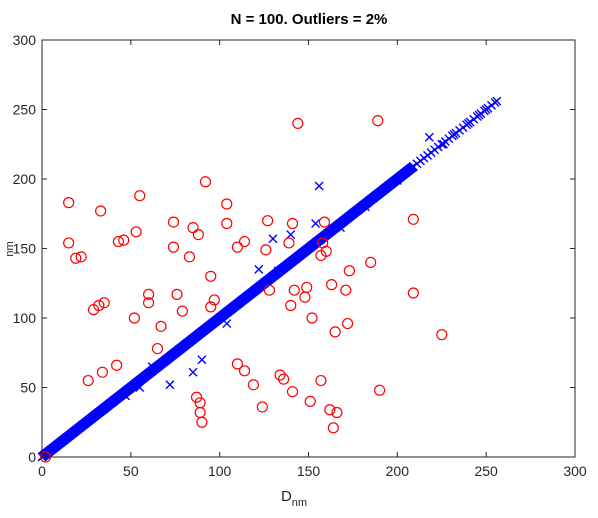  What do you see at coordinates (25, 110) in the screenshot?
I see `y-tick-label: 250` at bounding box center [25, 110].